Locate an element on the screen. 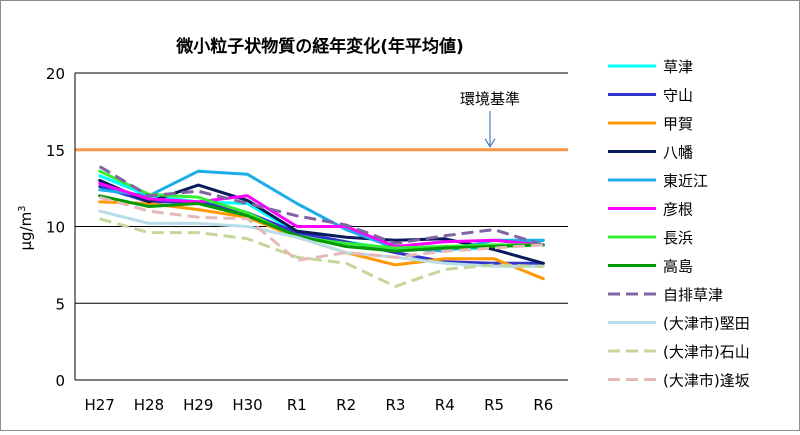  legend-label: 甲賀 is located at coordinates (678, 124).